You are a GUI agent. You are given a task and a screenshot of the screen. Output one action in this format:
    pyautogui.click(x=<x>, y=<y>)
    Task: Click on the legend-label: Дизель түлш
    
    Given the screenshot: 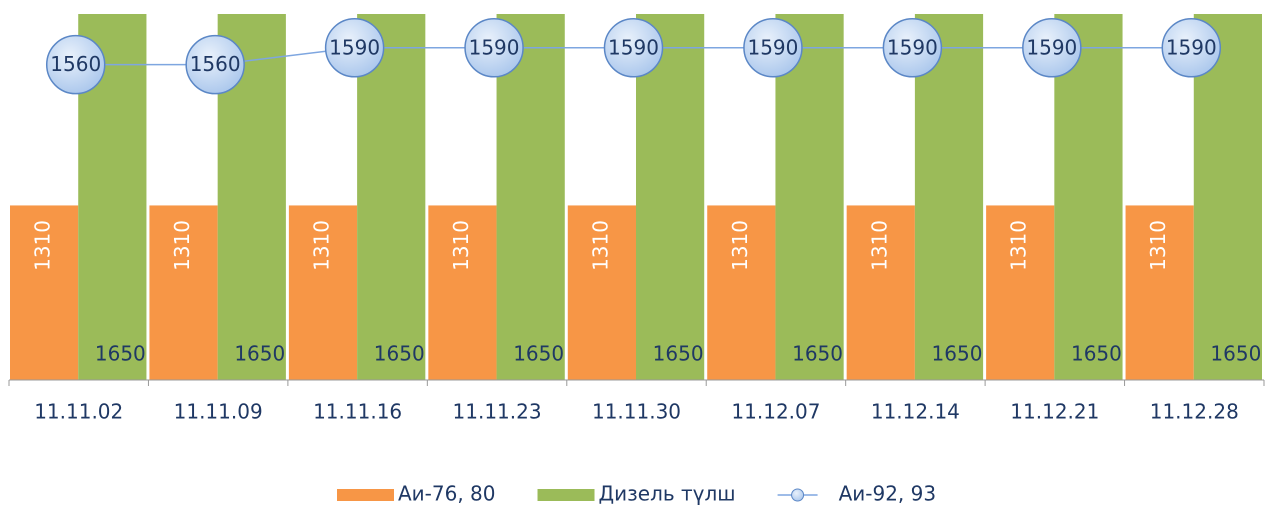 What is the action you would take?
    pyautogui.click(x=667, y=494)
    